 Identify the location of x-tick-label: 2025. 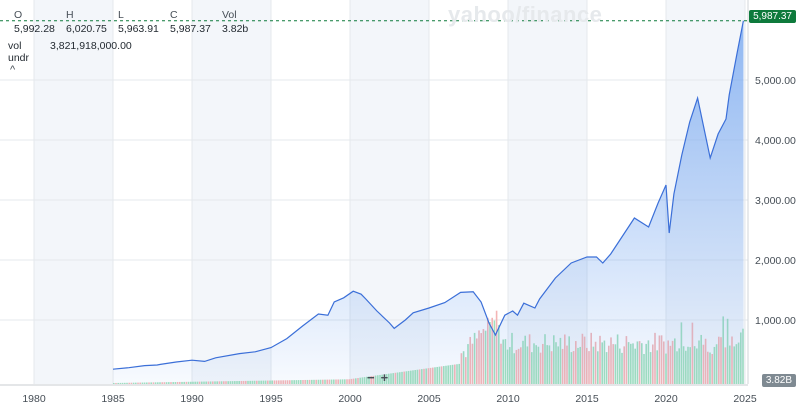
(745, 399).